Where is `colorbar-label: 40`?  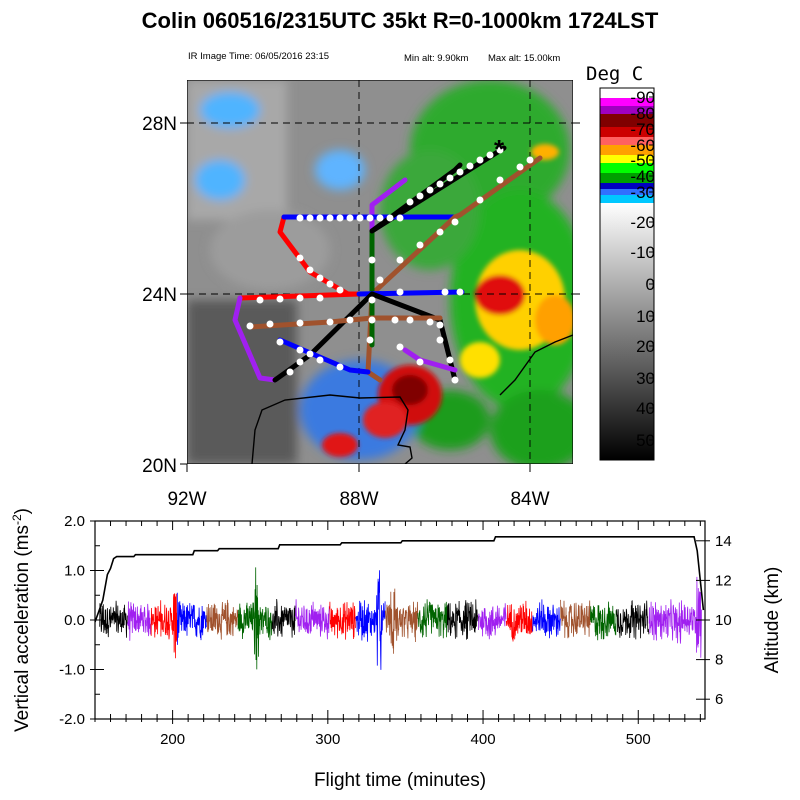 colorbar-label: 40 is located at coordinates (645, 408).